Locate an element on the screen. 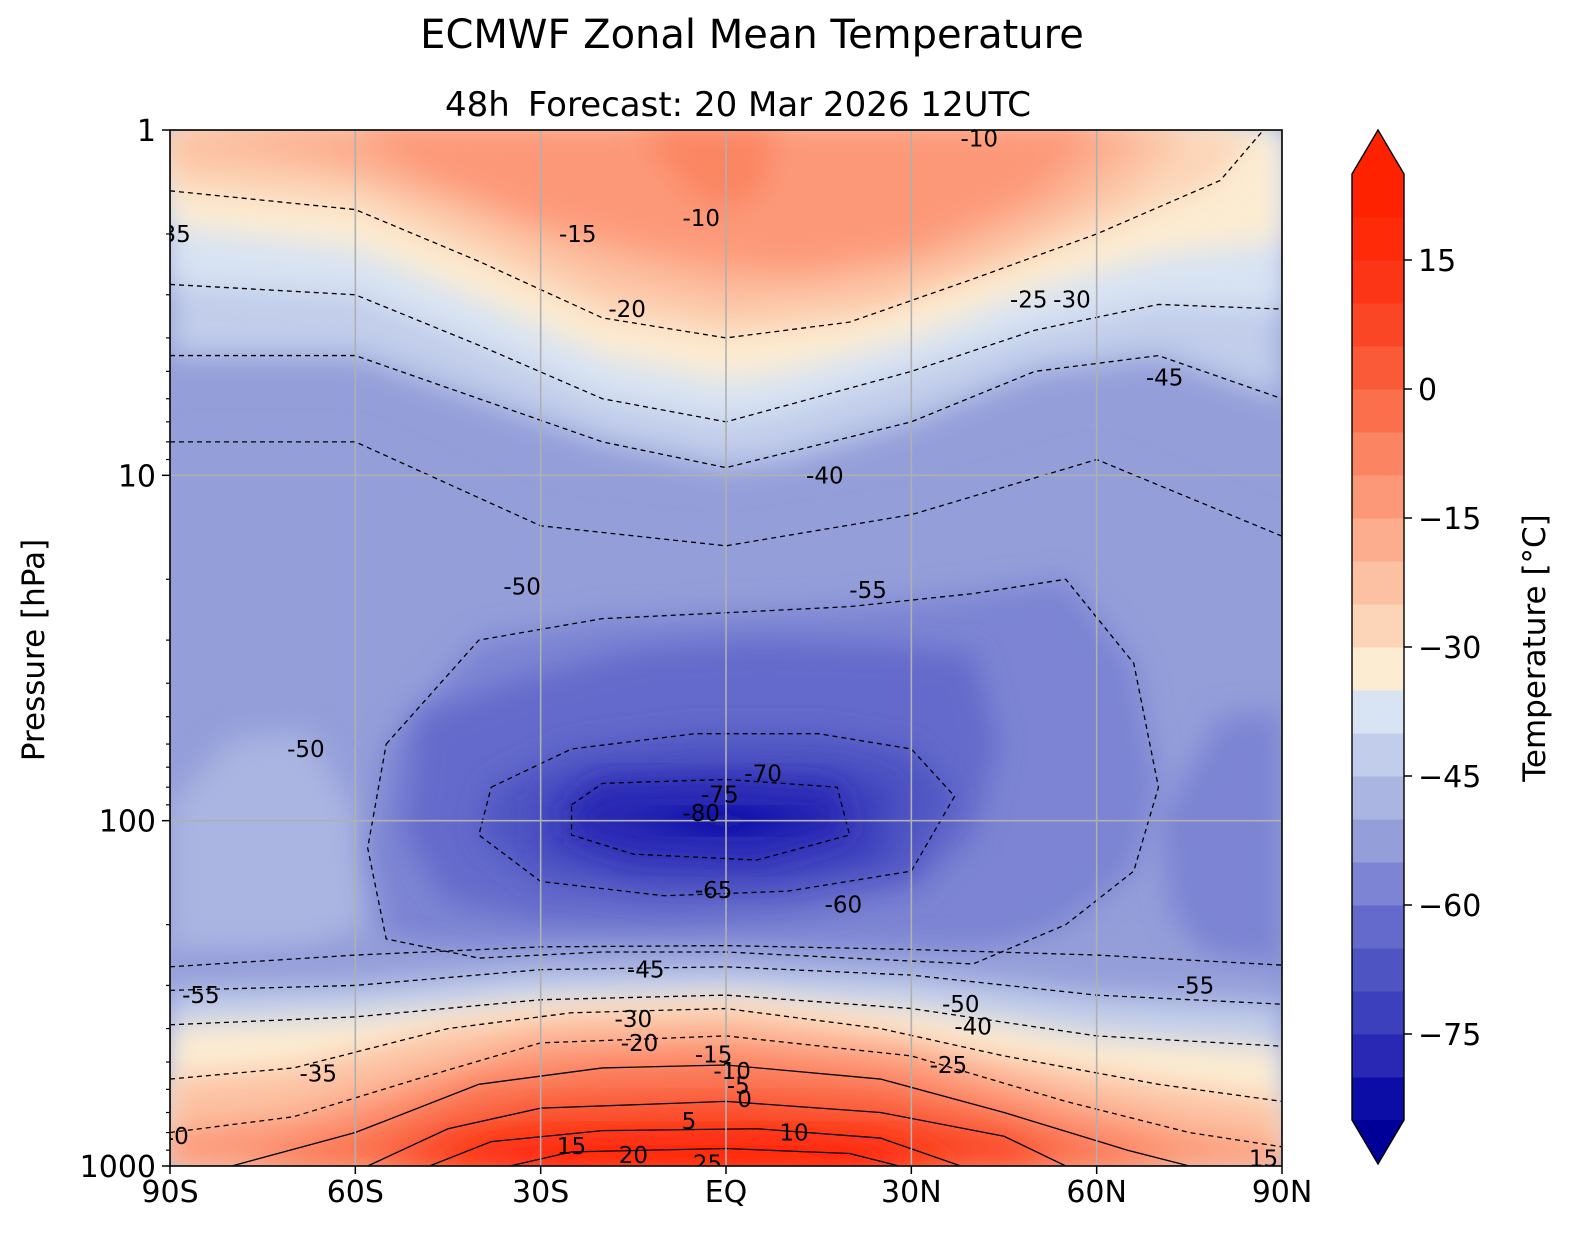  contour-label: -60 is located at coordinates (844, 906).